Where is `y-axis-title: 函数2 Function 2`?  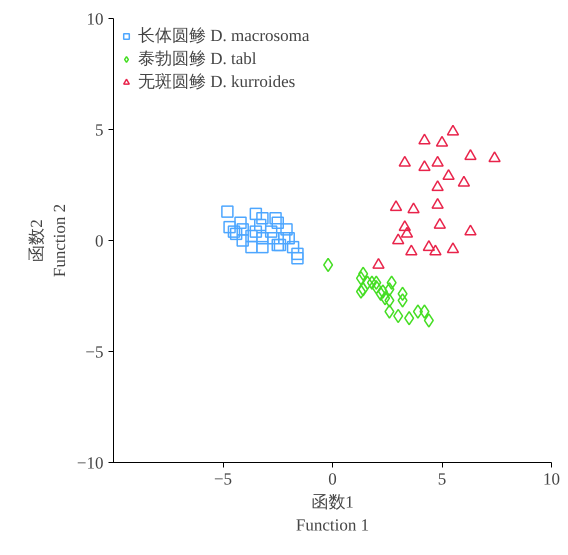 y-axis-title: 函数2 Function 2 is located at coordinates (48, 241).